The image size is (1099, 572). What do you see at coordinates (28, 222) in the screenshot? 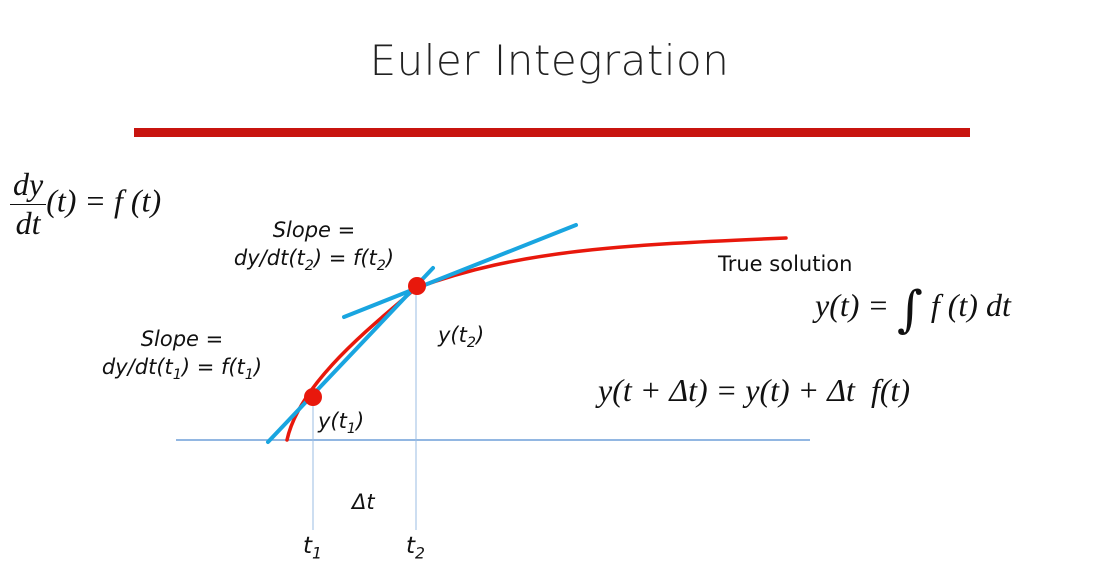
I see `derivative-denominator: dt` at bounding box center [28, 222].